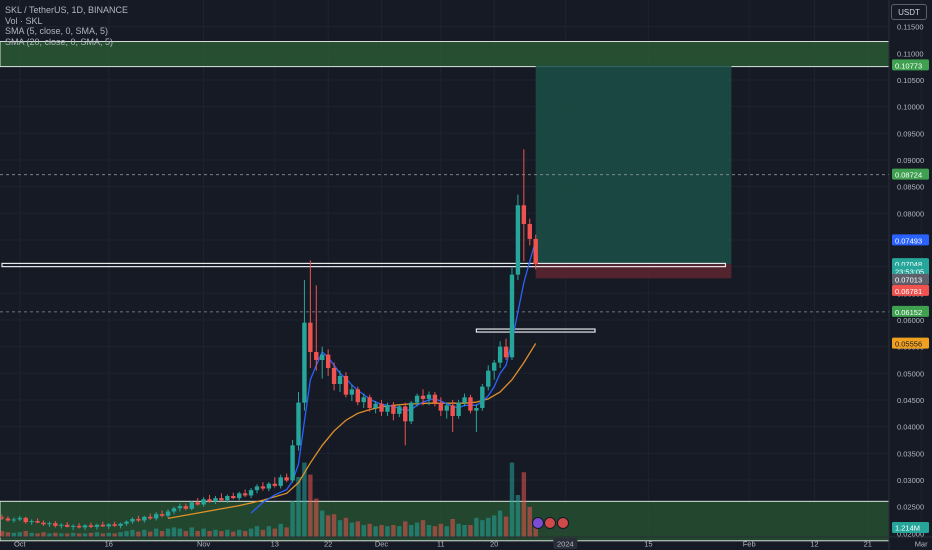  Describe the element at coordinates (57, 31) in the screenshot. I see `indicator-sma5: SMA (5, close, 0, SMA, 5)` at that location.